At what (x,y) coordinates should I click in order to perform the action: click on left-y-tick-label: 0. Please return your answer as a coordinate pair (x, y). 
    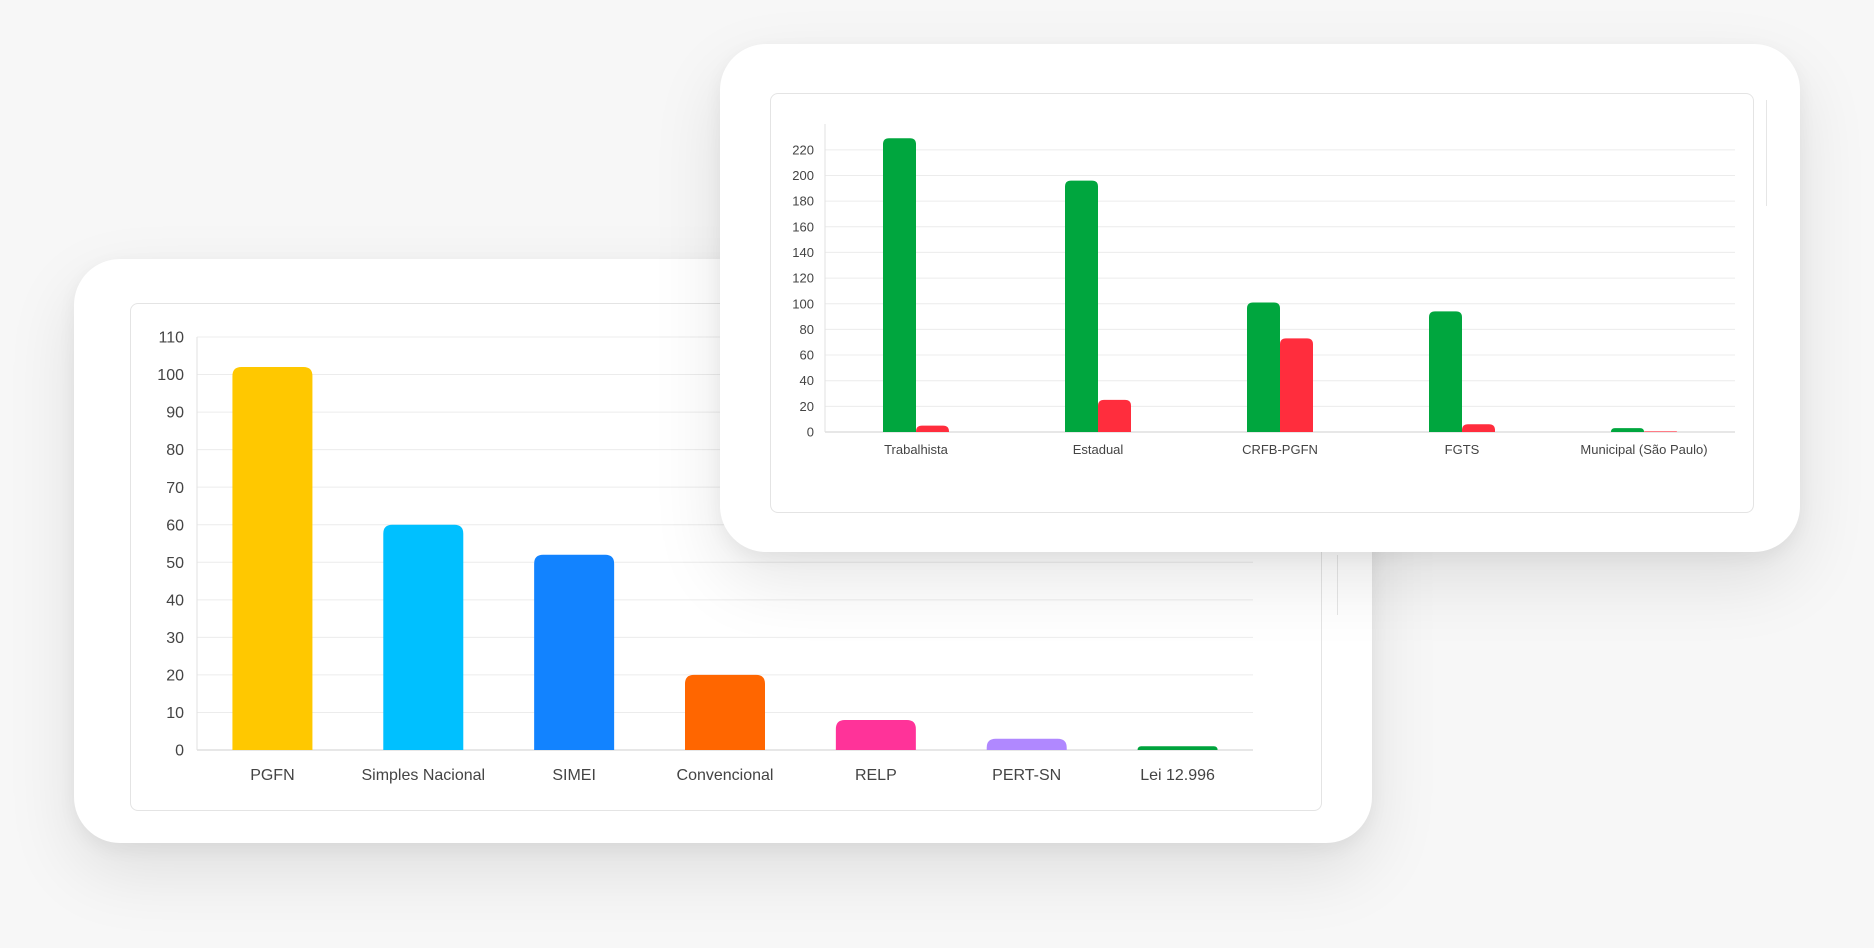
    Looking at the image, I should click on (179, 751).